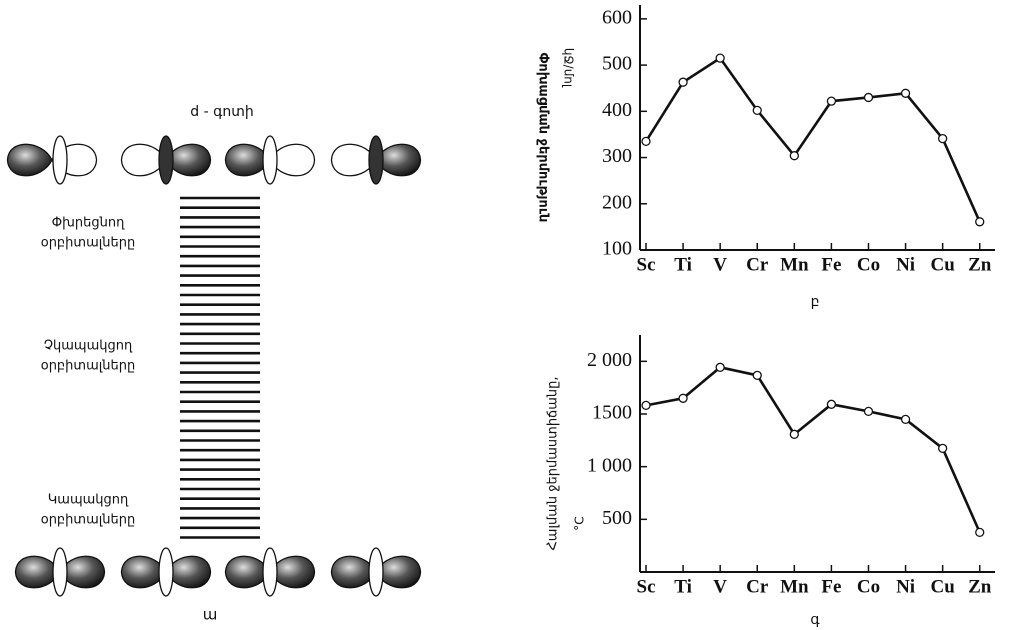  I want to click on diagram-caption: ա, so click(210, 615).